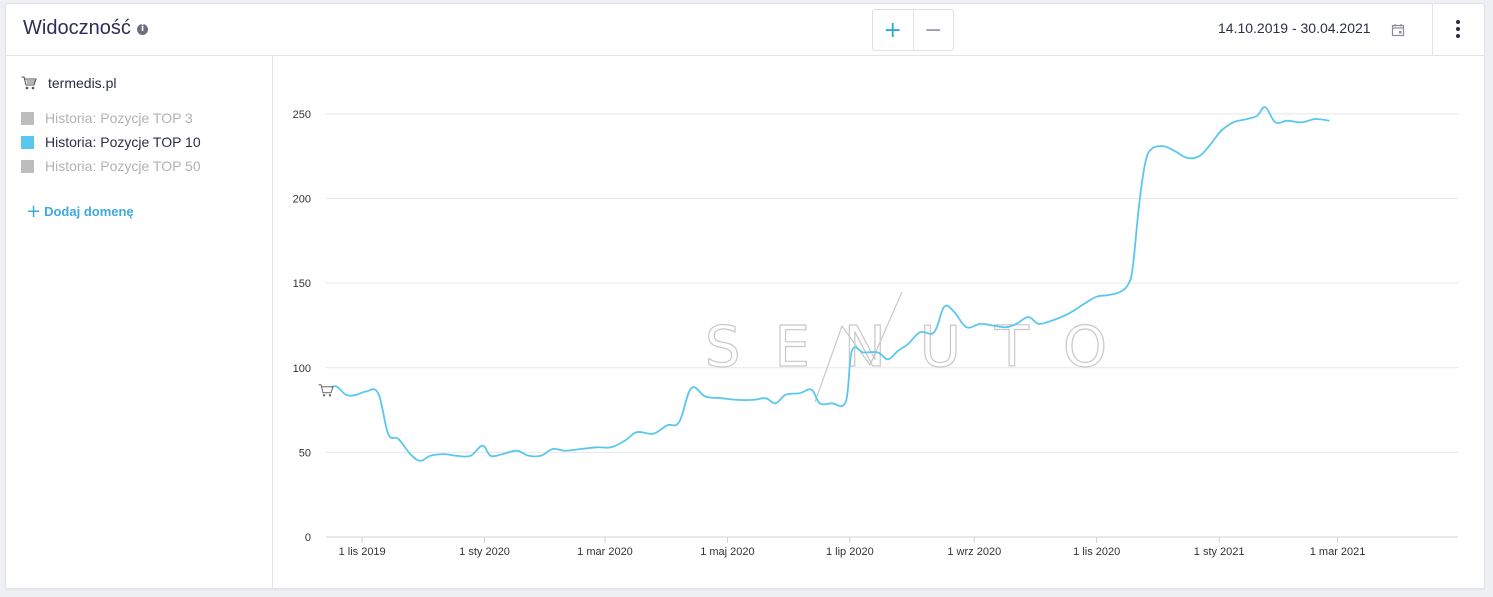  Describe the element at coordinates (111, 166) in the screenshot. I see `legend-item-top50: Historia: Pozycje TOP 50` at that location.